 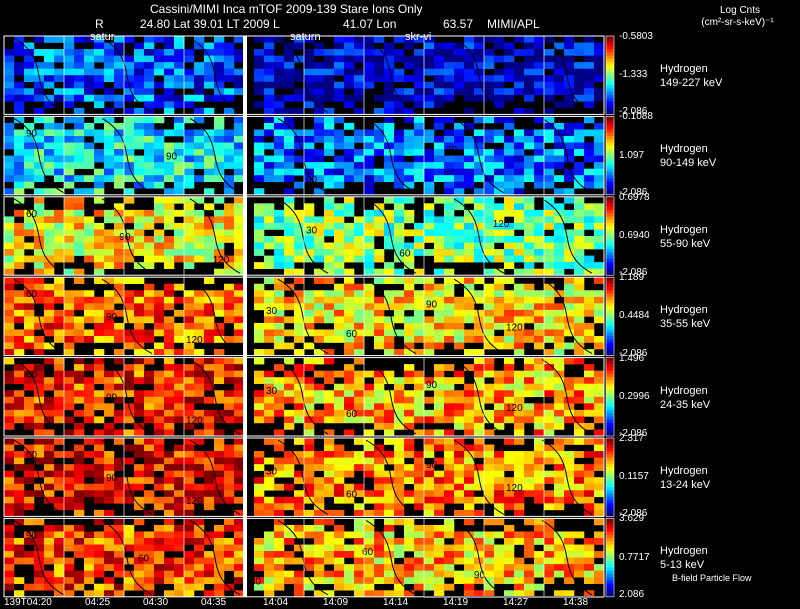 I want to click on colorbar-max-label: 2.317, so click(x=632, y=438).